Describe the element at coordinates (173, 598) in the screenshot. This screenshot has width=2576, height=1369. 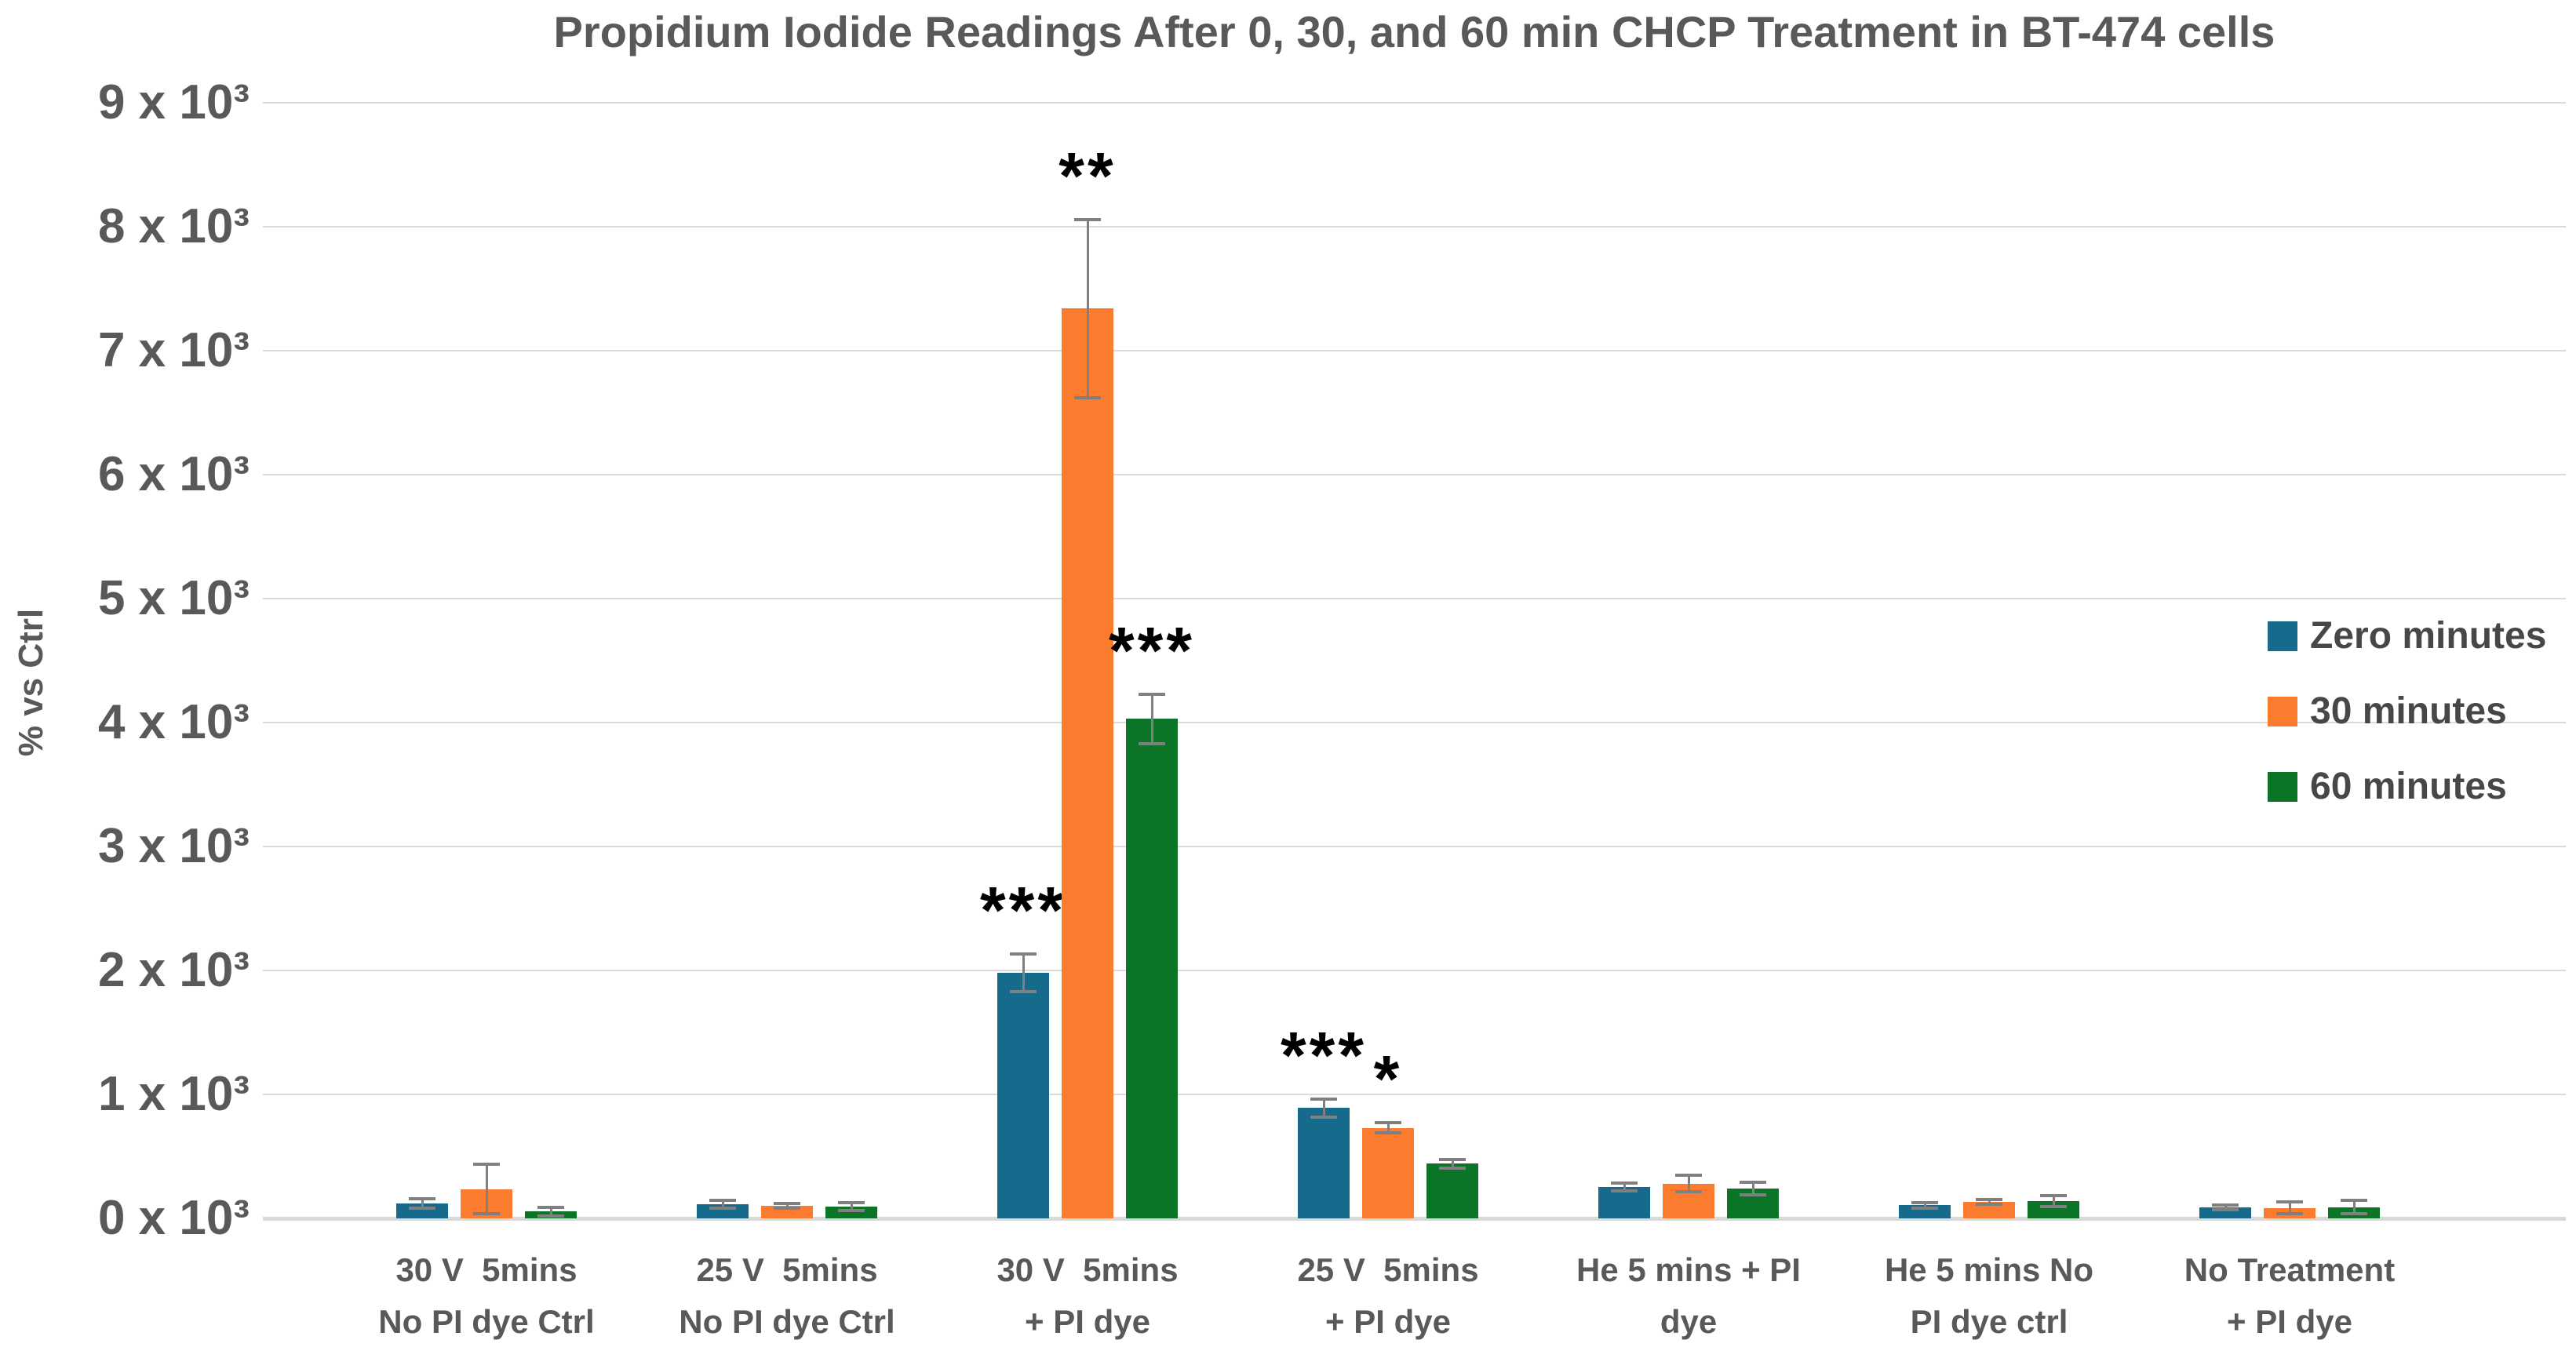
I see `y-tick-label: 5 x 10³` at that location.